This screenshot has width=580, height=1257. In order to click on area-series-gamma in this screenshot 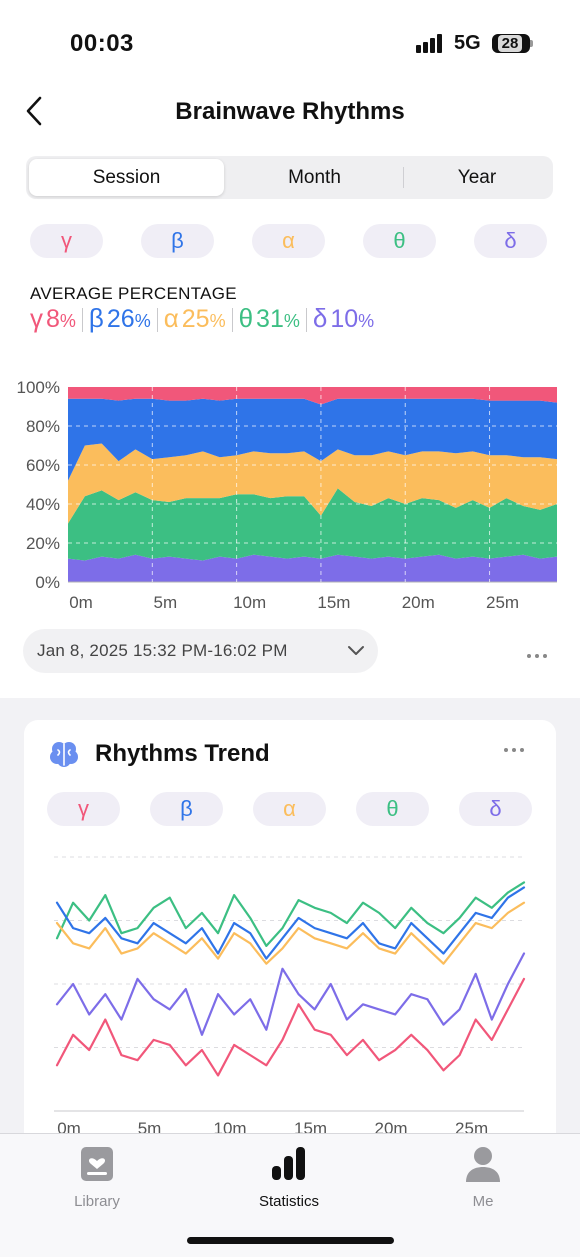, I will do `click(312, 396)`.